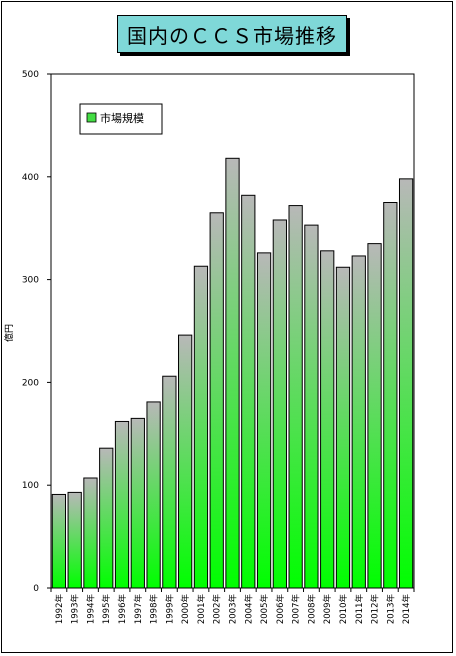  Describe the element at coordinates (216, 400) in the screenshot. I see `bar-2002年` at that location.